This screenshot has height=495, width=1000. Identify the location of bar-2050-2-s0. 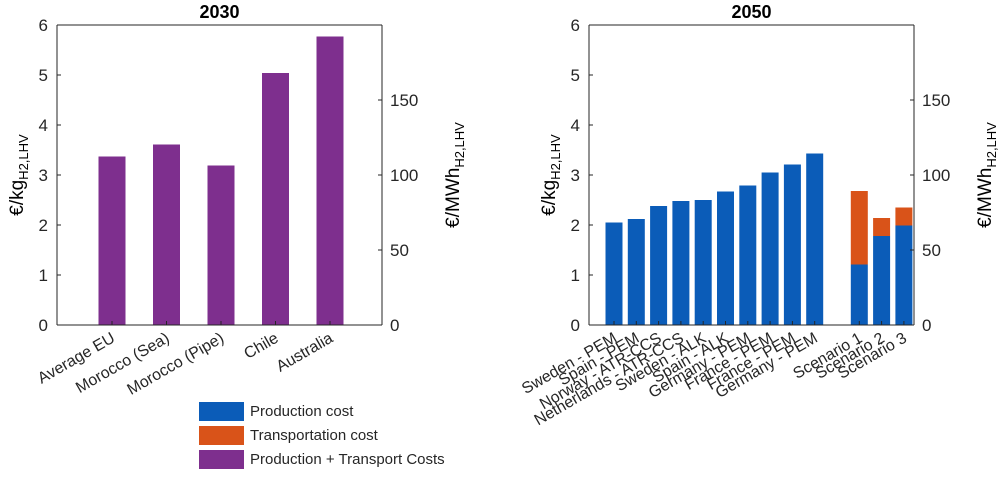
(659, 265).